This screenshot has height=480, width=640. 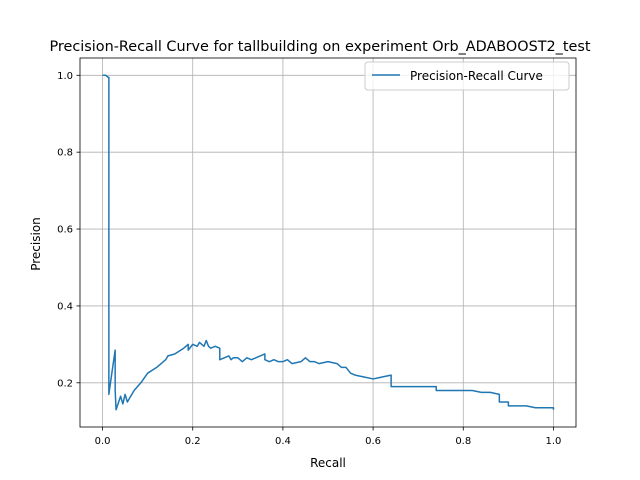 What do you see at coordinates (36, 244) in the screenshot?
I see `y-axis-label: Precision` at bounding box center [36, 244].